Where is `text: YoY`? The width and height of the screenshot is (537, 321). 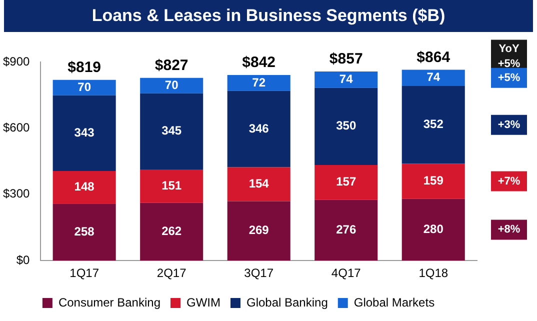
text: YoY is located at coordinates (509, 48).